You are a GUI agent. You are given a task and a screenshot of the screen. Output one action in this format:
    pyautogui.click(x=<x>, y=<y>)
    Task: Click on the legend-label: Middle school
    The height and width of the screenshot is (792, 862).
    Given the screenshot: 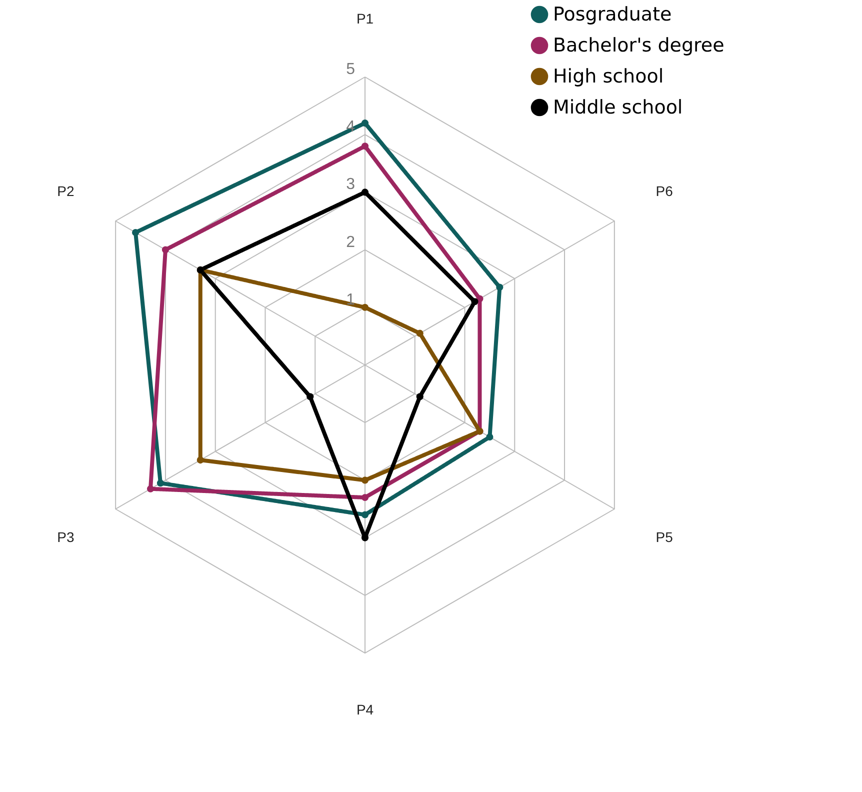 What is the action you would take?
    pyautogui.click(x=618, y=107)
    